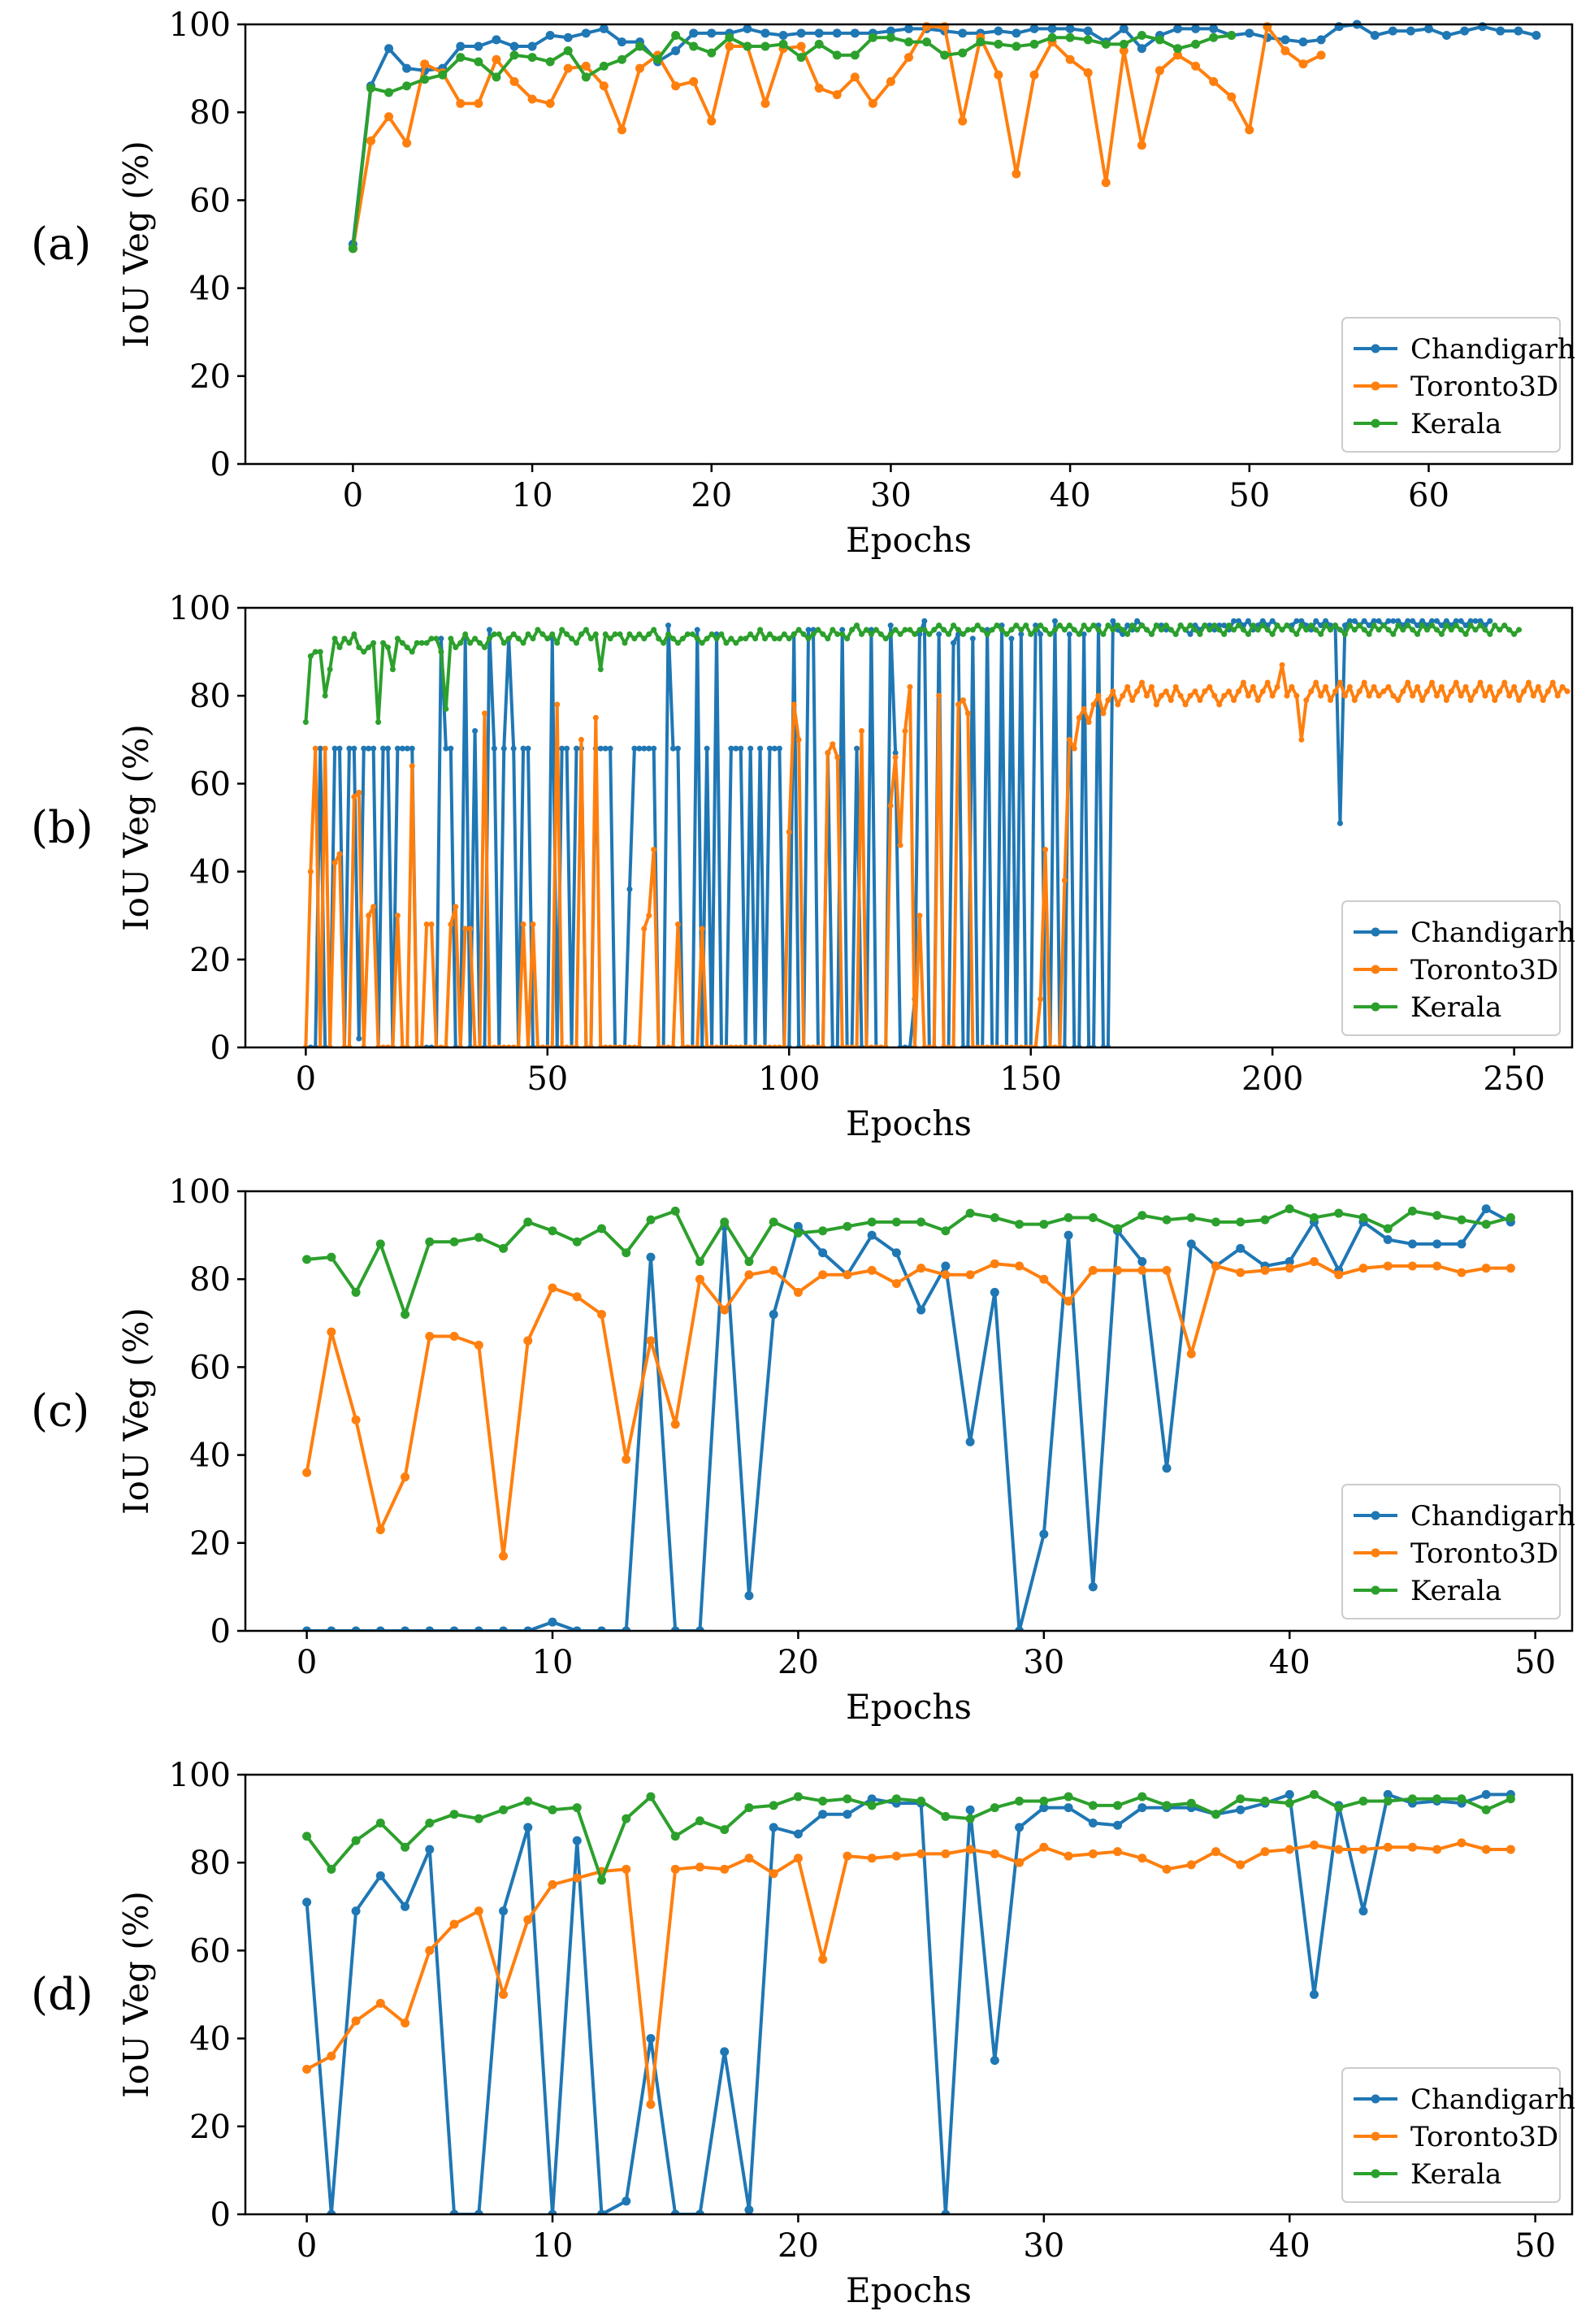 This screenshot has width=1590, height=2324. Describe the element at coordinates (210, 784) in the screenshot. I see `y-tick-label: 60` at that location.